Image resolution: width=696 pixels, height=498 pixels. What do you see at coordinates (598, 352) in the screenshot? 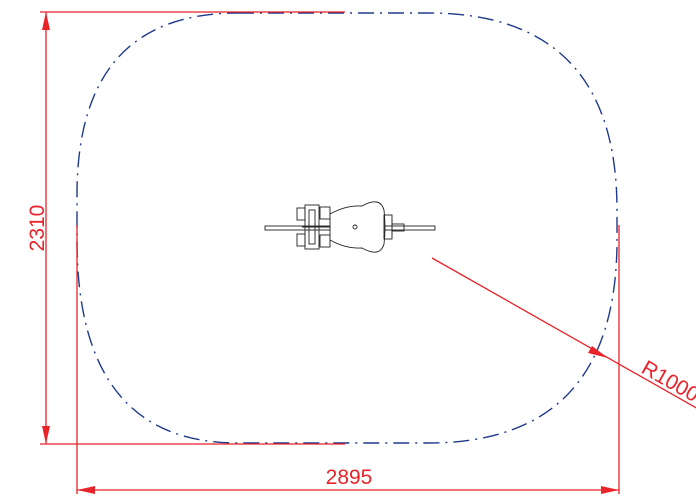
I see `radius-arrow` at bounding box center [598, 352].